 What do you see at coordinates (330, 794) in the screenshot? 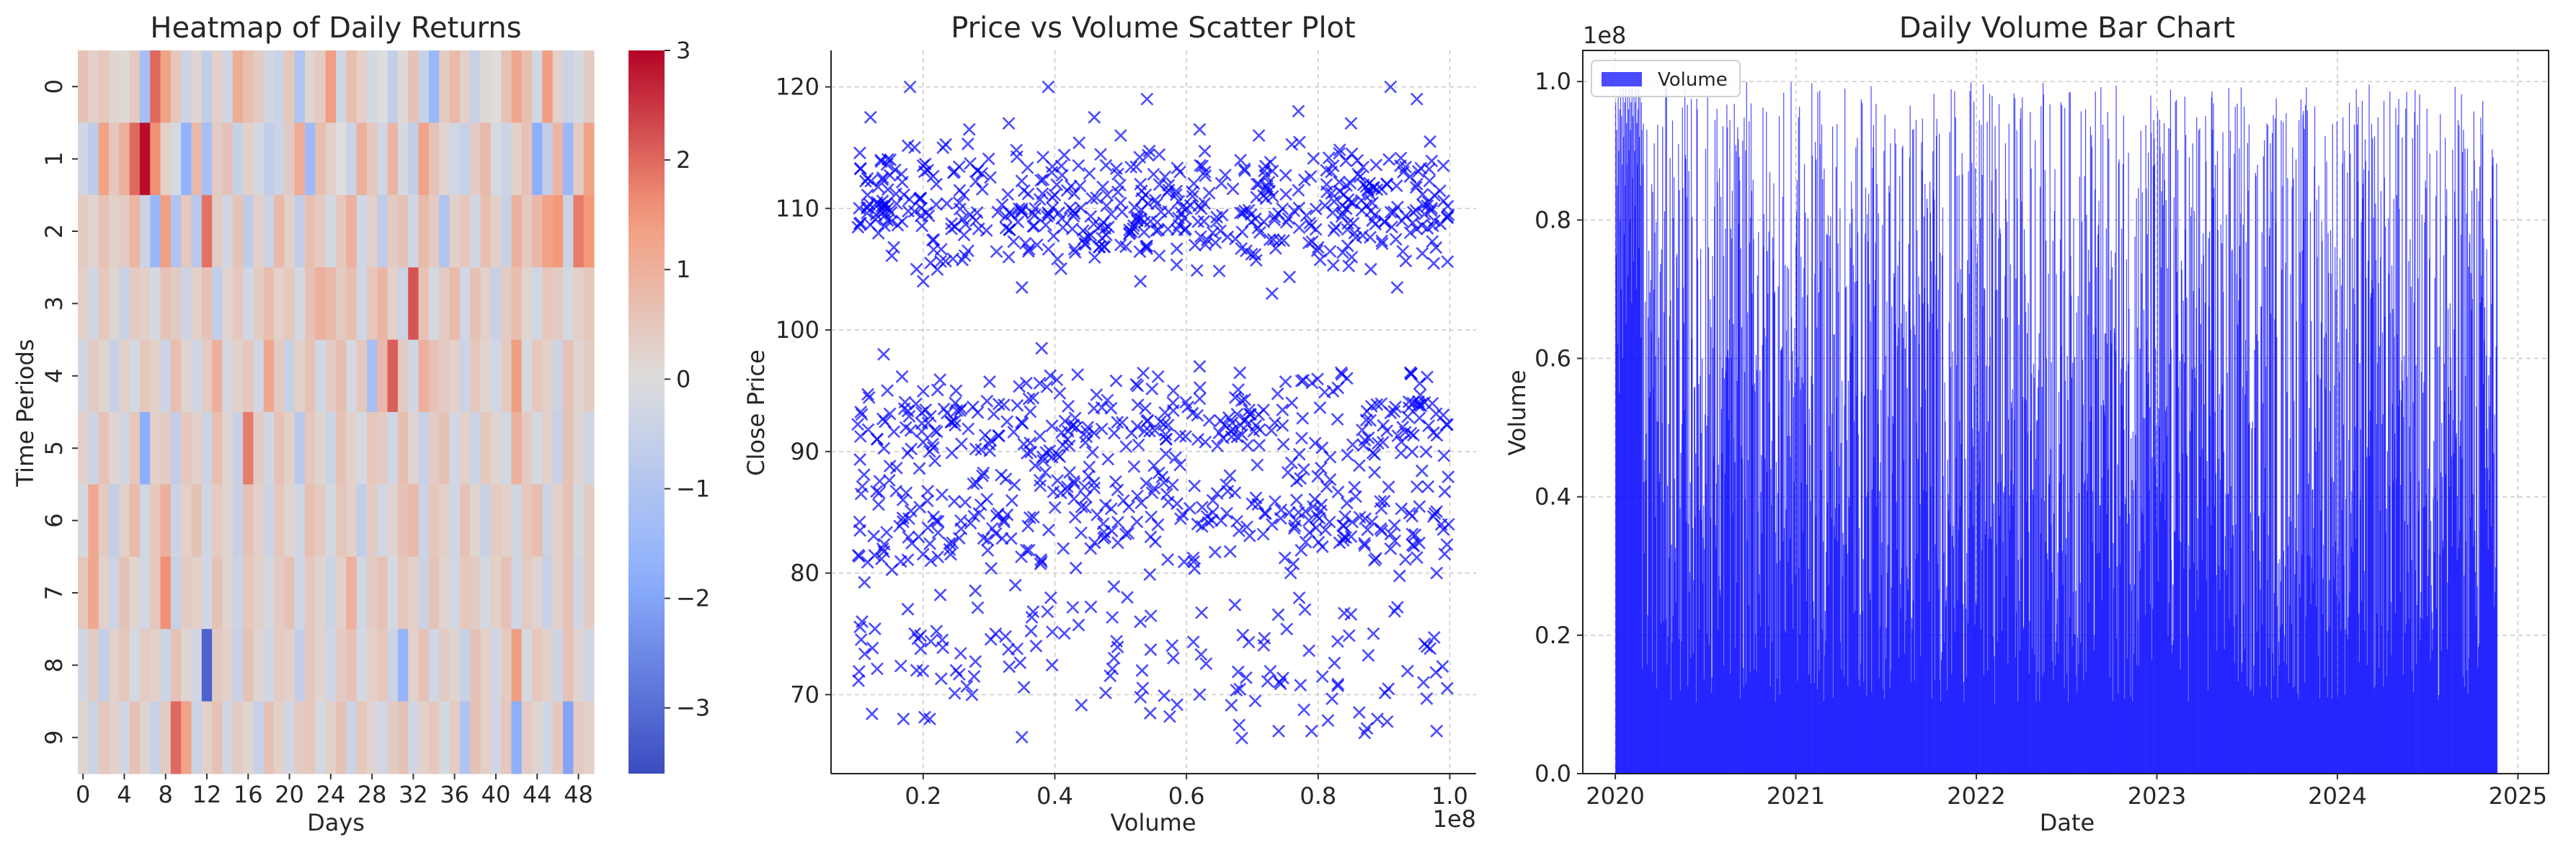
I see `heatmap-x-tick-label: 24` at bounding box center [330, 794].